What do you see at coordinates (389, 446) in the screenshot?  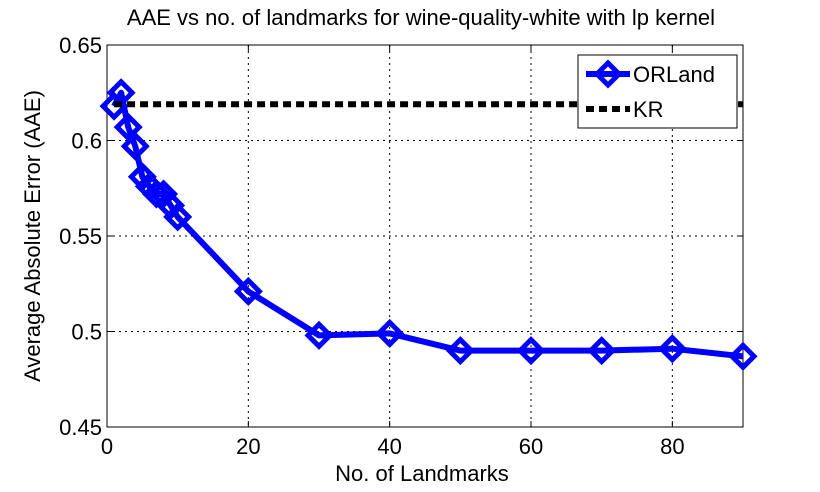 I see `x-tick-label: 40` at bounding box center [389, 446].